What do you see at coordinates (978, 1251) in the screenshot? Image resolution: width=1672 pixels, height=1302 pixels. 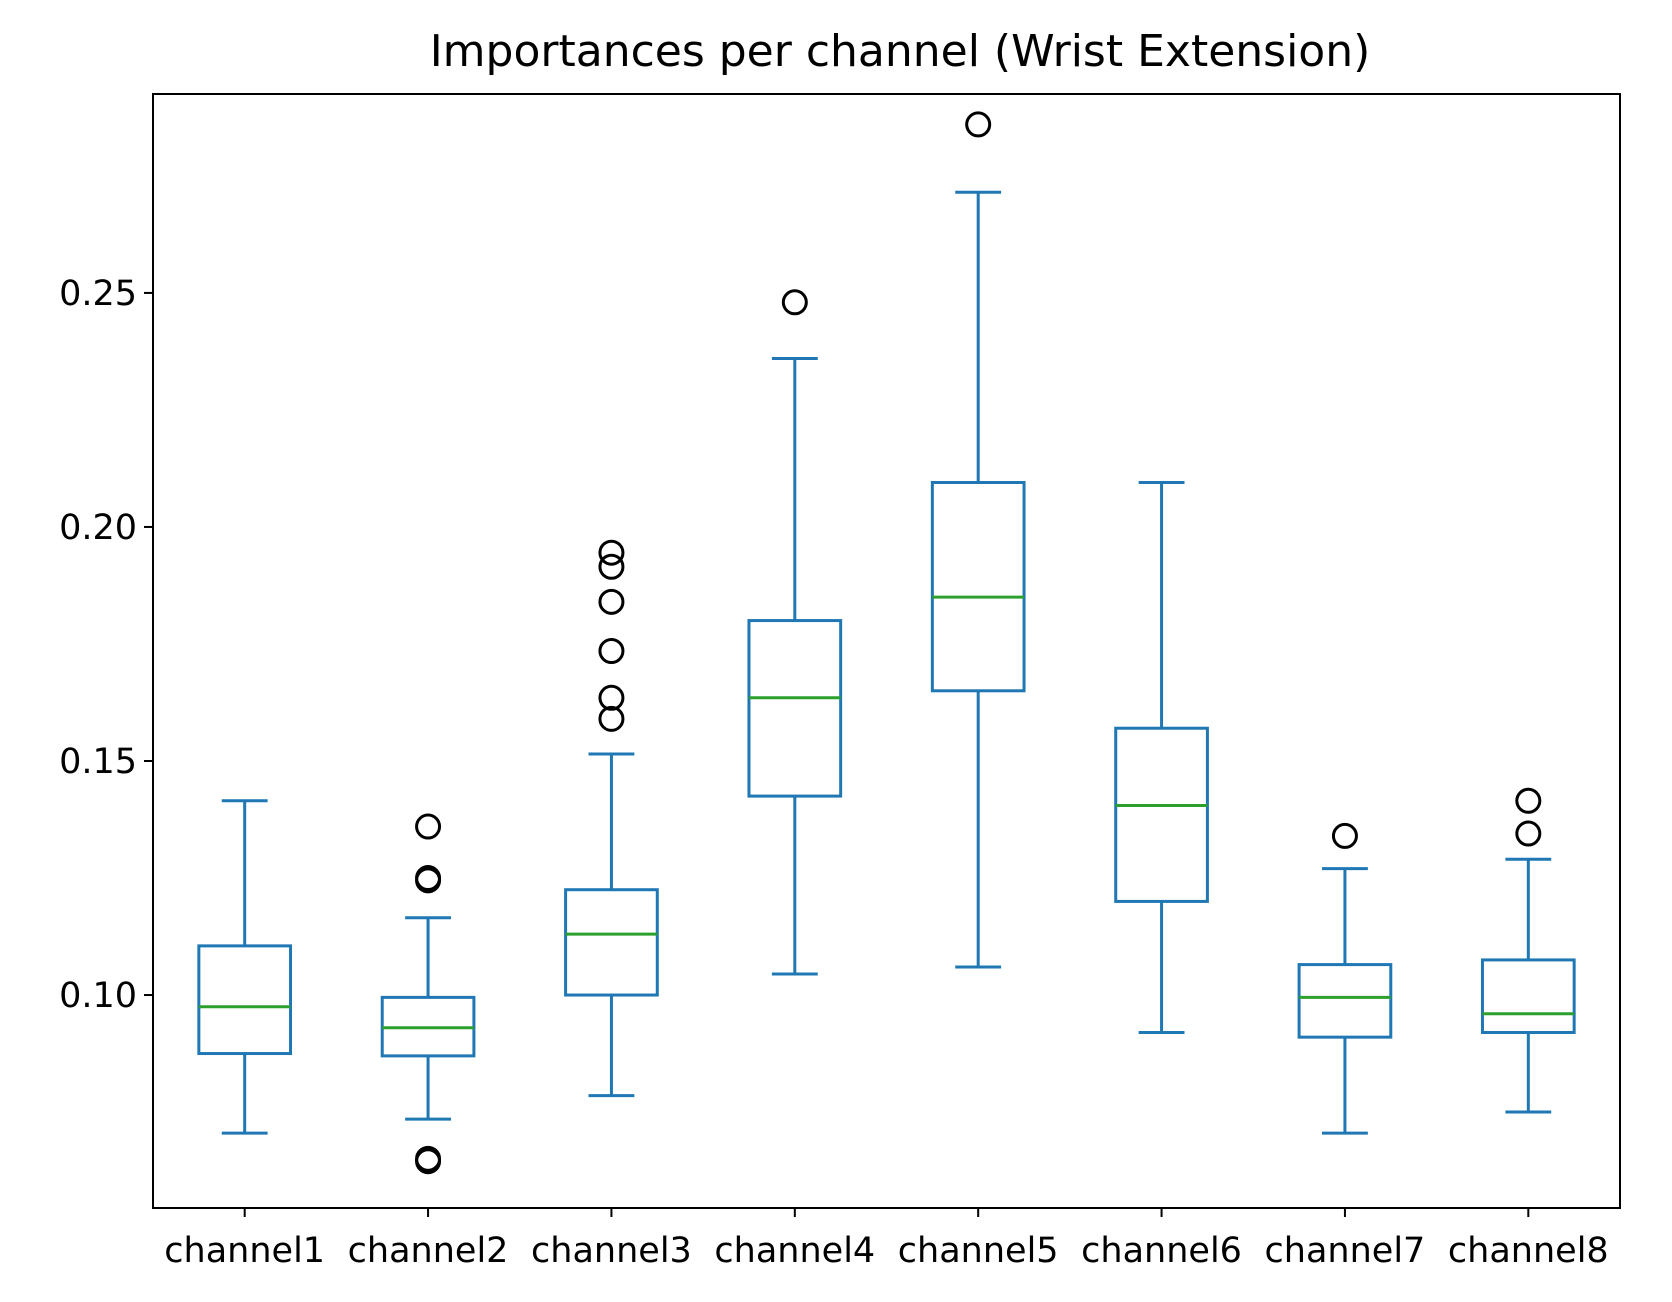 I see `x-tick-label: channel5` at bounding box center [978, 1251].